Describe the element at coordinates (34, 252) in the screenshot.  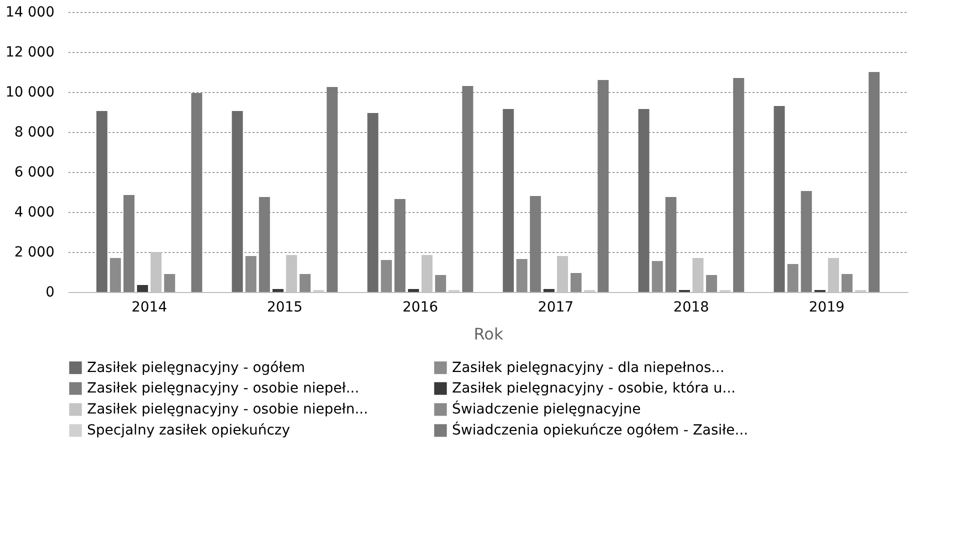
I see `y-tick-label: 2 000` at that location.